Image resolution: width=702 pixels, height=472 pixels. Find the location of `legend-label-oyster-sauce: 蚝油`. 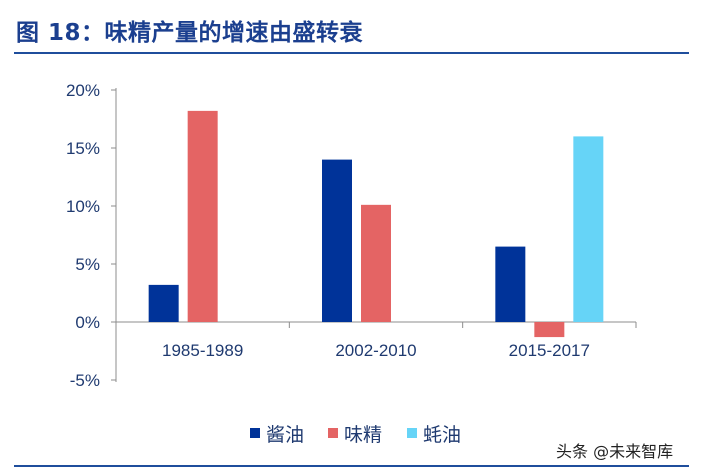

legend-label-oyster-sauce: 蚝油 is located at coordinates (442, 434).